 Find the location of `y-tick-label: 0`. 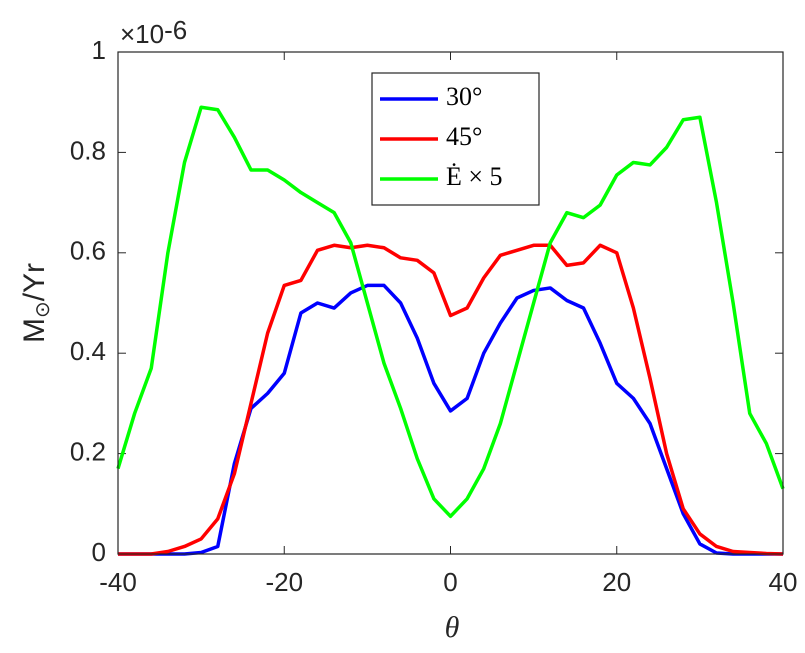

y-tick-label: 0 is located at coordinates (99, 552).